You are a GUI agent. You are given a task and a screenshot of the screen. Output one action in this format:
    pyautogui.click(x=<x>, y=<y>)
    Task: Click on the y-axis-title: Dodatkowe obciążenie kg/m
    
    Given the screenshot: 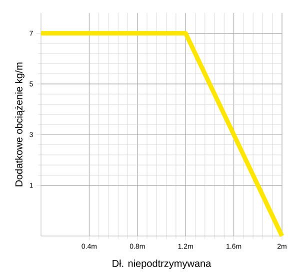 What is the action you would take?
    pyautogui.click(x=19, y=124)
    